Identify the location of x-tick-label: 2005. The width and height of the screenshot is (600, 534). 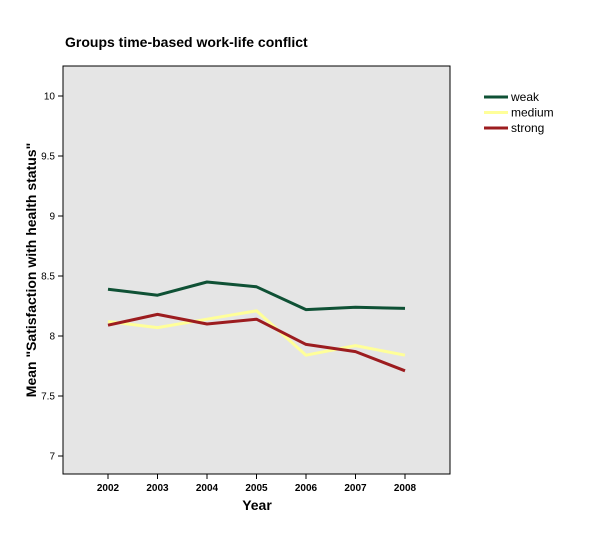
(256, 488).